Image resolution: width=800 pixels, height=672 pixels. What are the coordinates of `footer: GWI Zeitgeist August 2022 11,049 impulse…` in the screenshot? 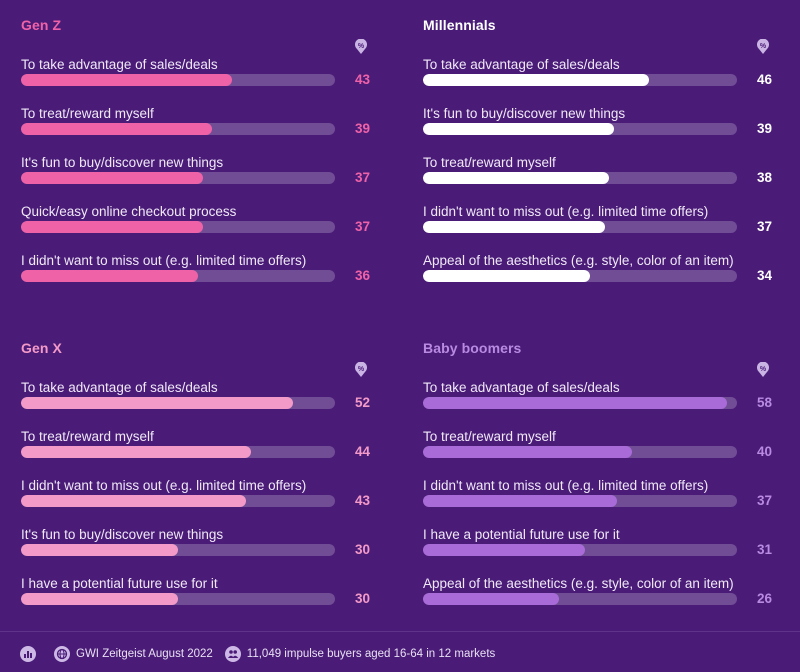 It's located at (263, 654).